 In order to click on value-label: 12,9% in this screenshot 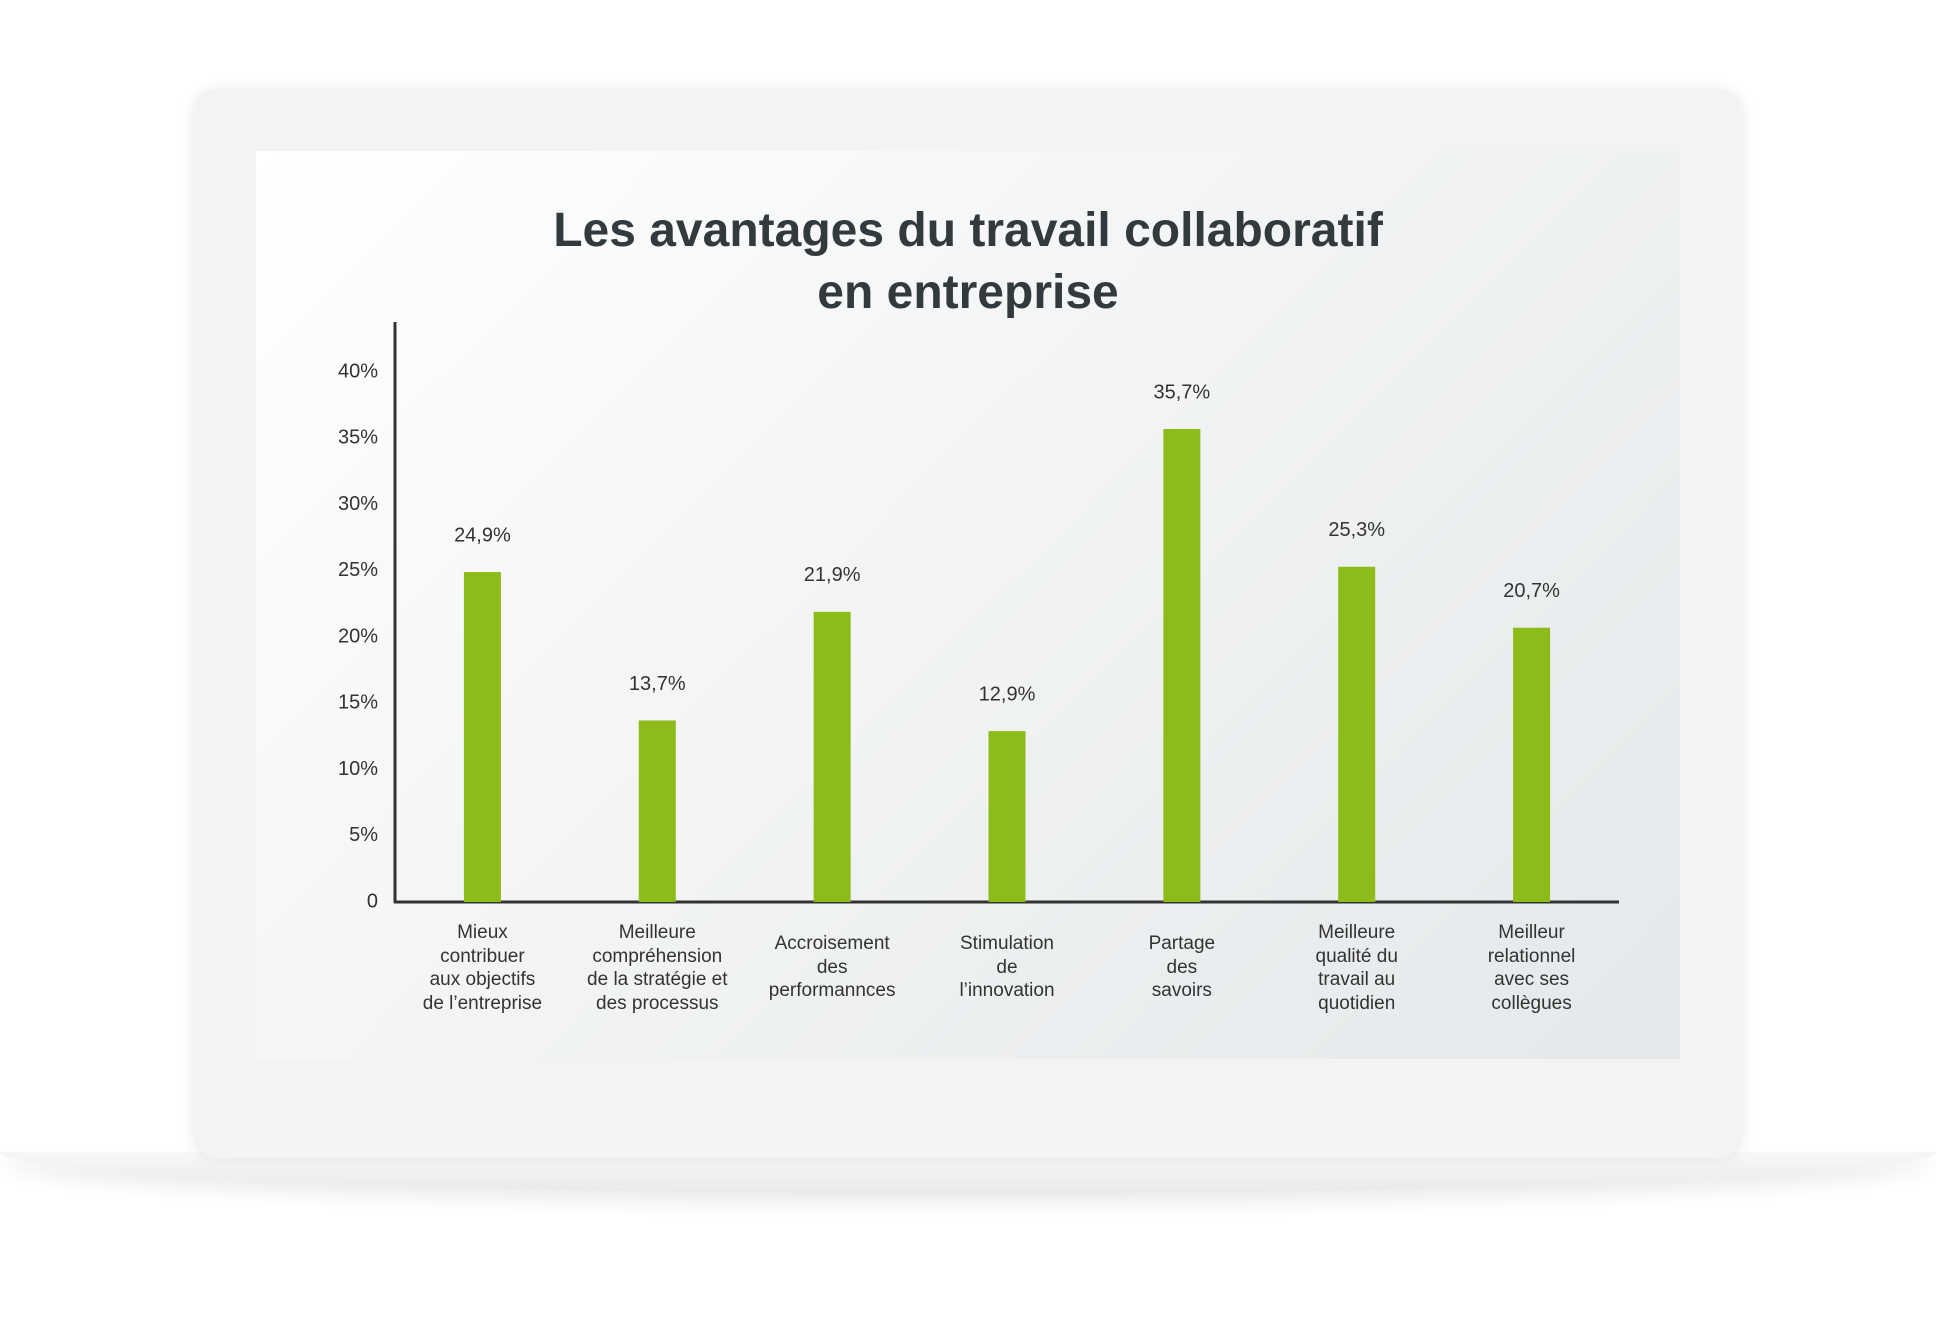, I will do `click(1007, 694)`.